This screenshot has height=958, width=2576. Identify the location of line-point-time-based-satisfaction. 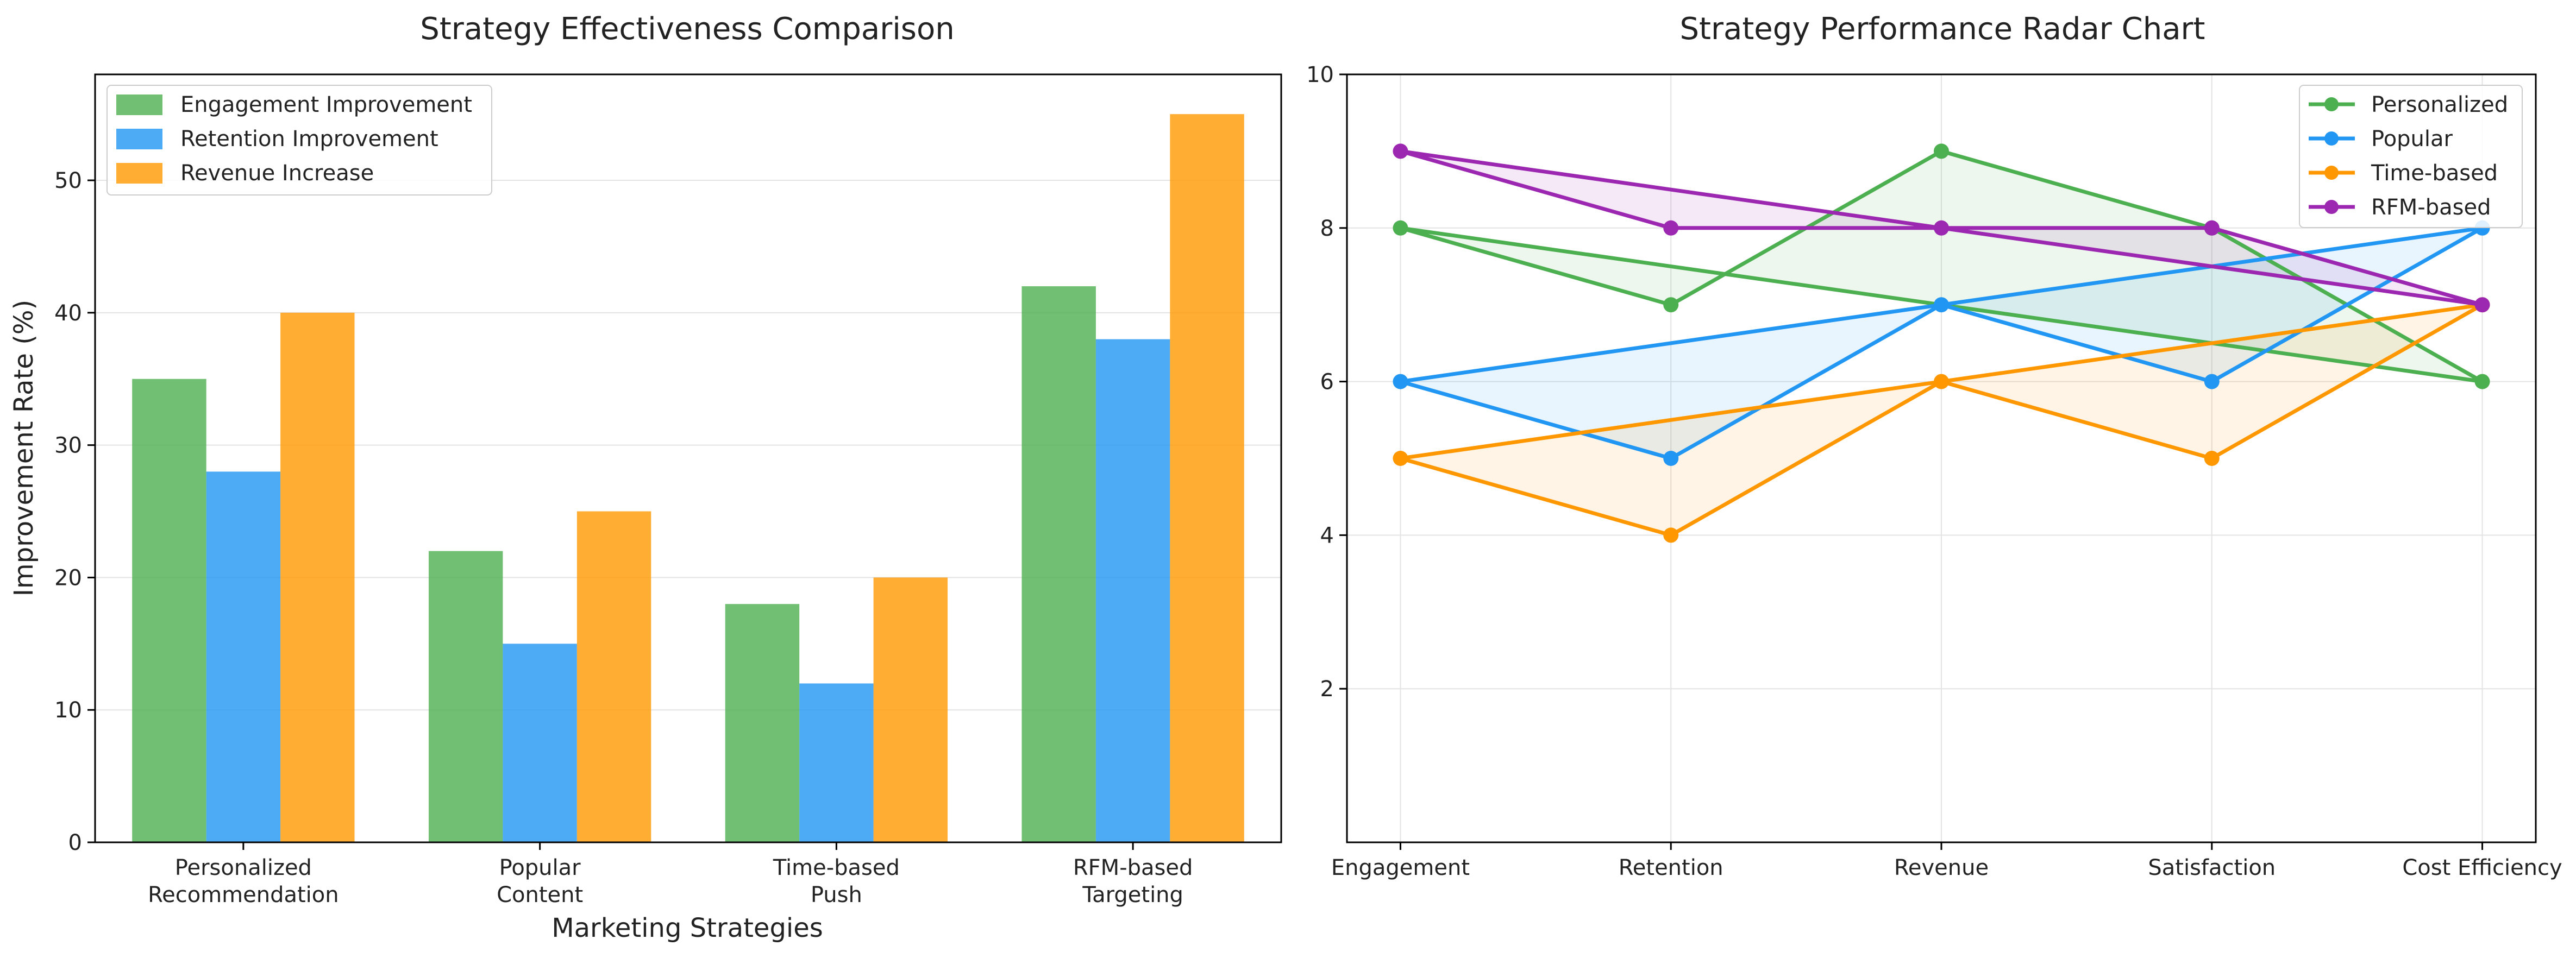
(2212, 458).